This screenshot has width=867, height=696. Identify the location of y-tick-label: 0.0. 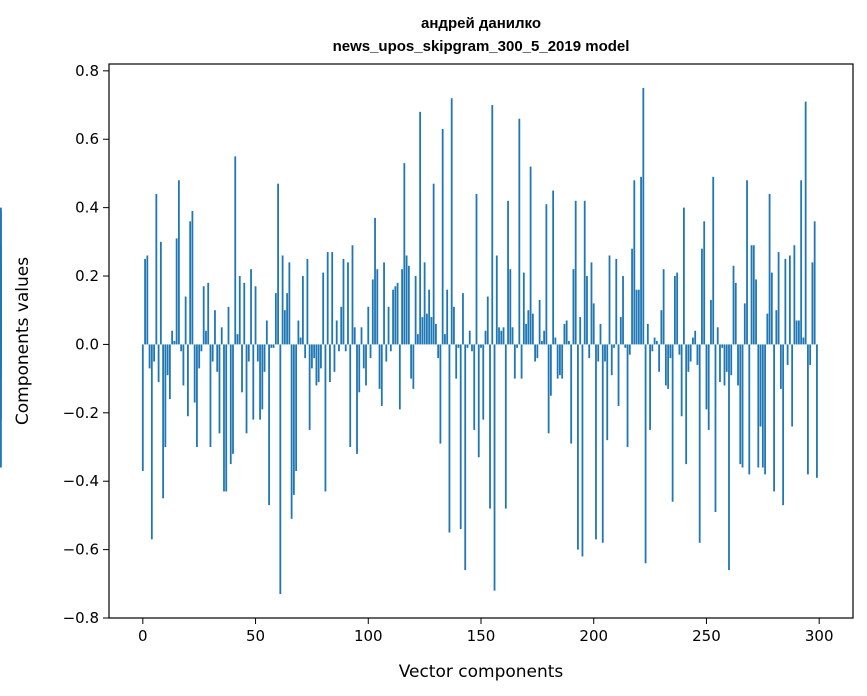
(87, 344).